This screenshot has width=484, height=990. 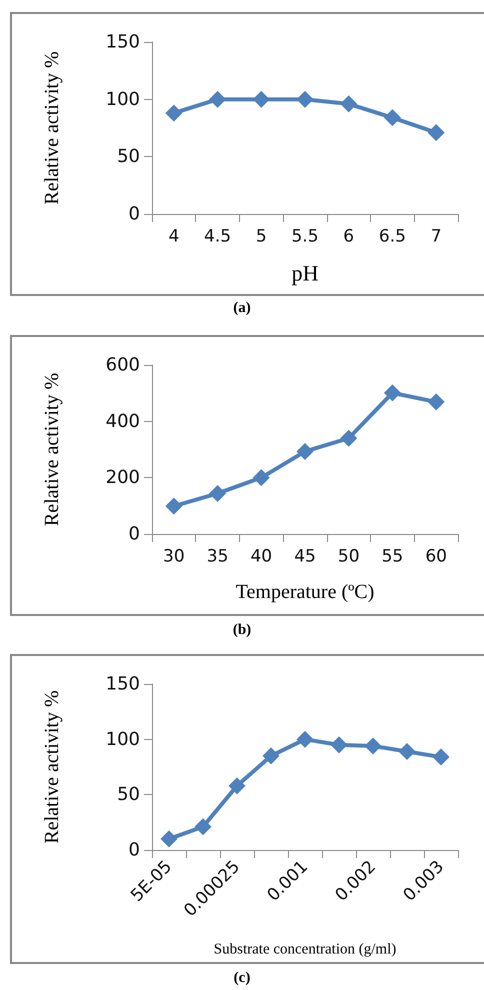 I want to click on x-tick-label: 5, so click(x=261, y=236).